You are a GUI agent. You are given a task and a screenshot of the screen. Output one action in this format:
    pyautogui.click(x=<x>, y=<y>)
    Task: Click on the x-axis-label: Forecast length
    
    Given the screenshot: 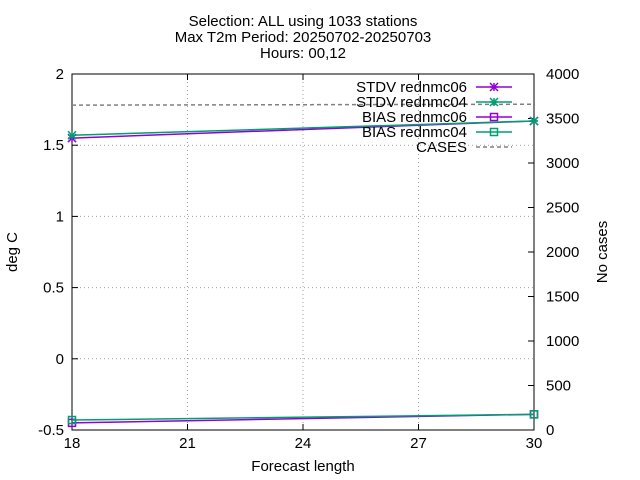 What is the action you would take?
    pyautogui.click(x=302, y=466)
    